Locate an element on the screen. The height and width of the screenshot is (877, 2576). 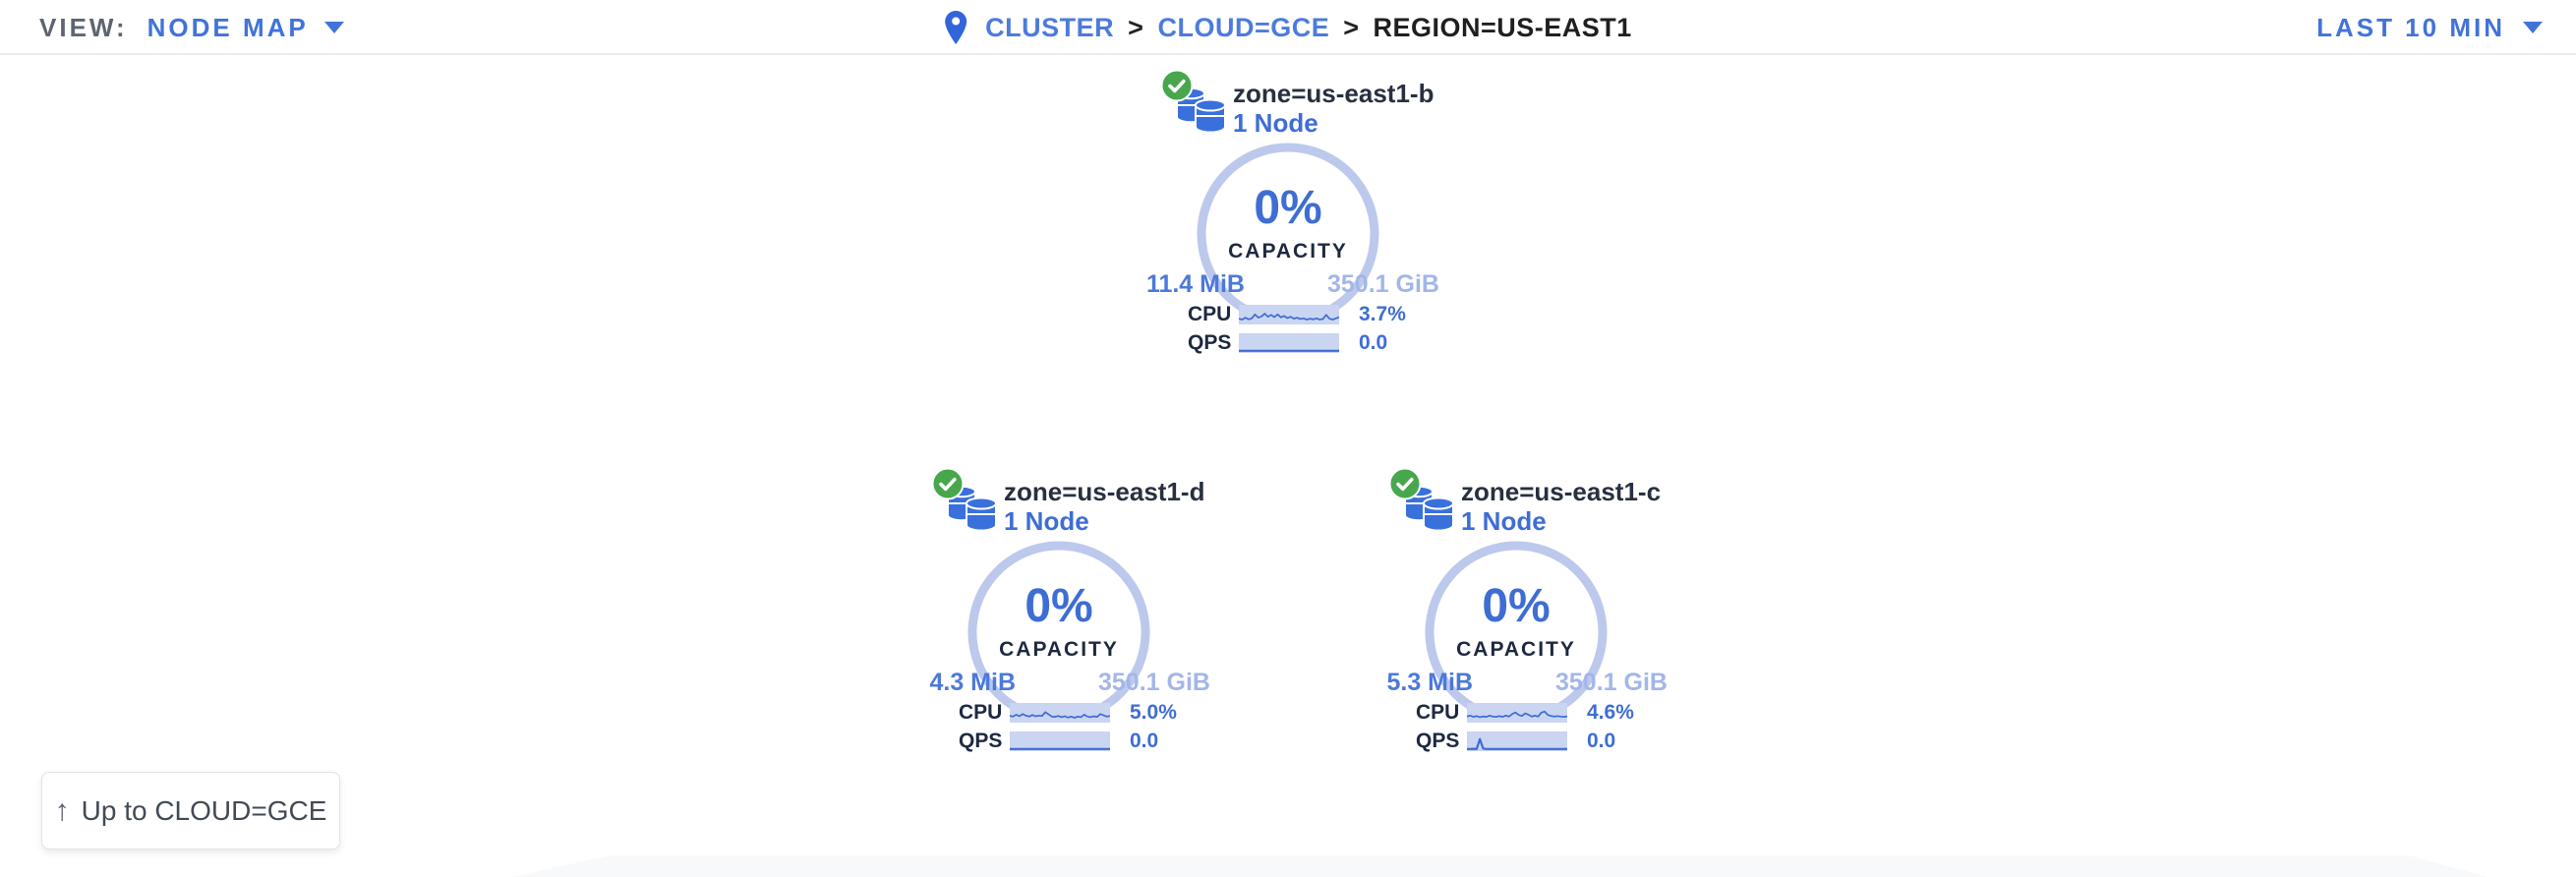
map-pin-icon is located at coordinates (956, 27).